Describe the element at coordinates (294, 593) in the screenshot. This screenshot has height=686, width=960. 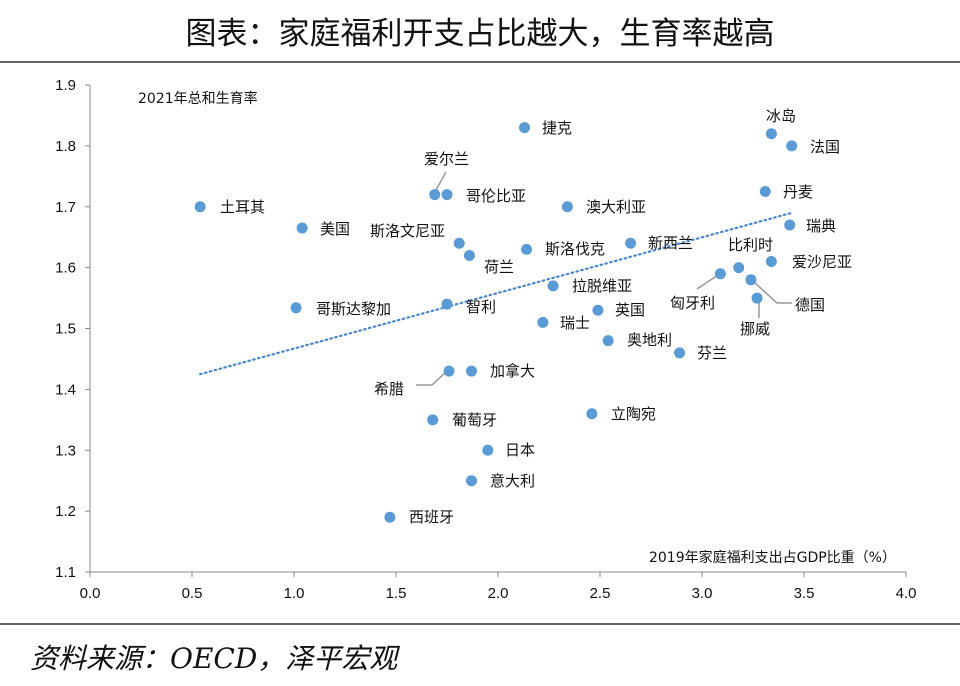
I see `x-tick-label: 1.0` at that location.